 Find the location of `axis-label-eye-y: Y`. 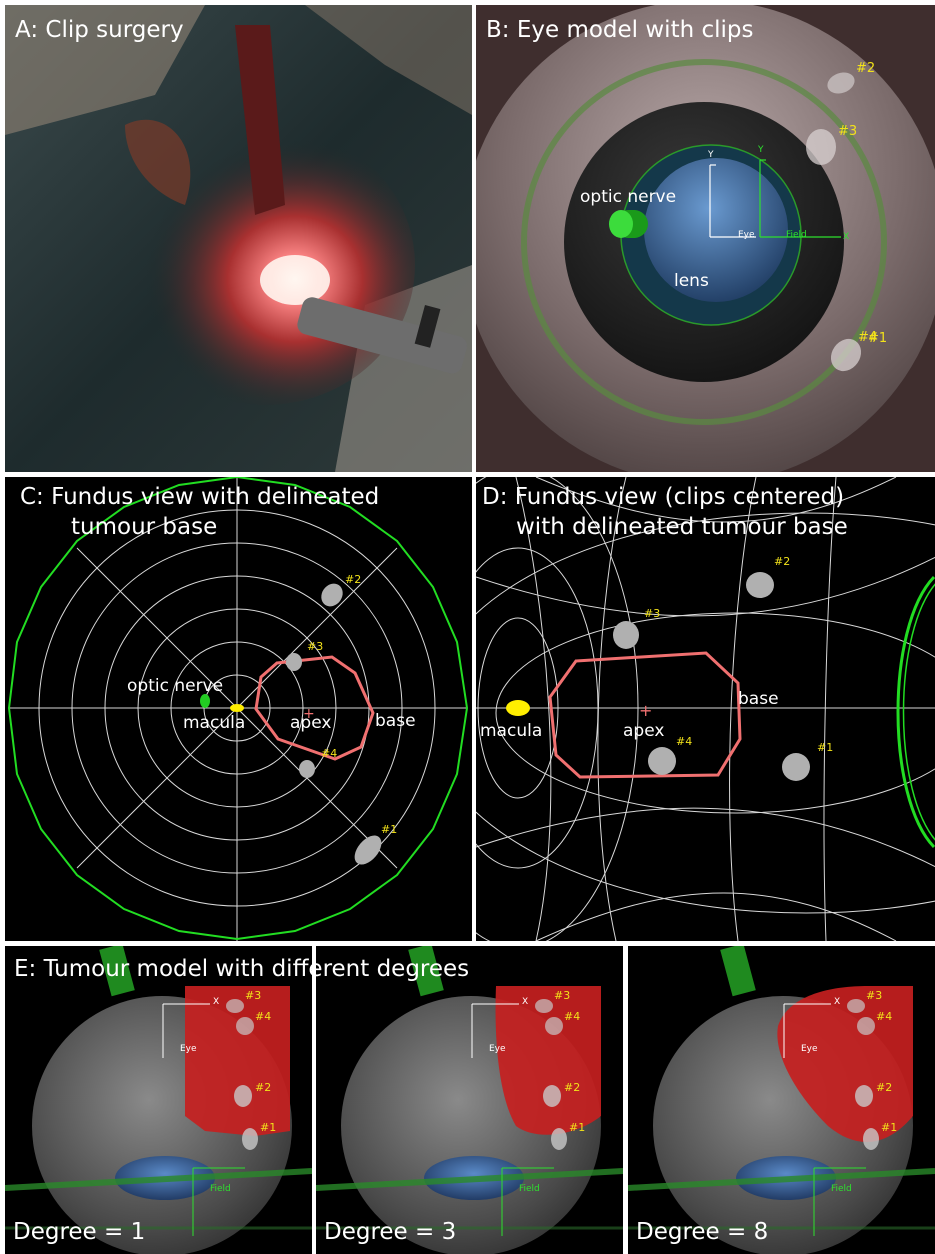

axis-label-eye-y: Y is located at coordinates (710, 155).